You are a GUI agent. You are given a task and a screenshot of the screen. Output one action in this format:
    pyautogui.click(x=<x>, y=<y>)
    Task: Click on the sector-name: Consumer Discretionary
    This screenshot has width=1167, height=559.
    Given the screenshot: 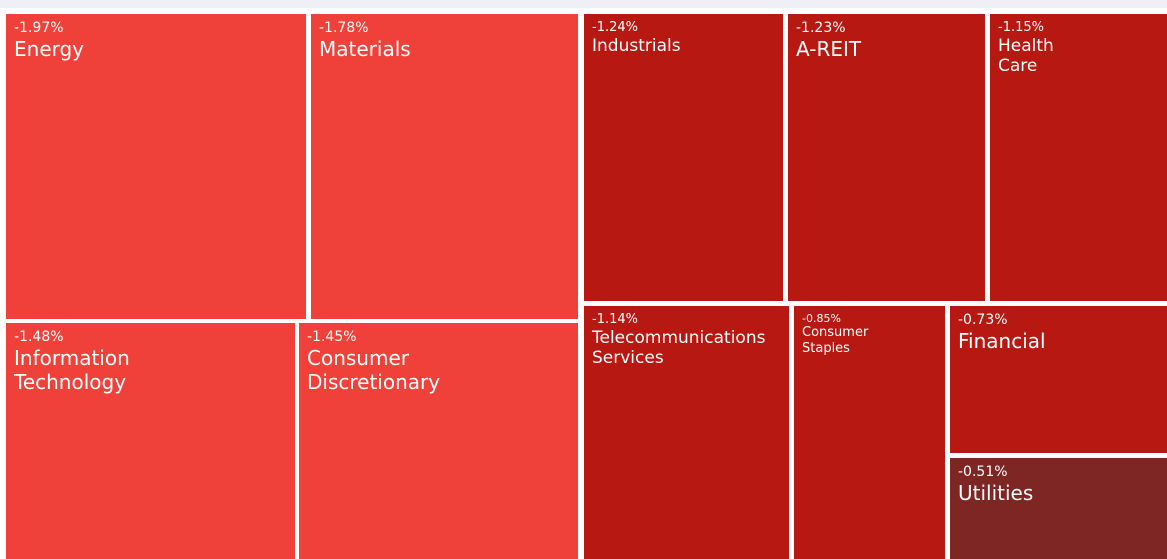 What is the action you would take?
    pyautogui.click(x=374, y=369)
    